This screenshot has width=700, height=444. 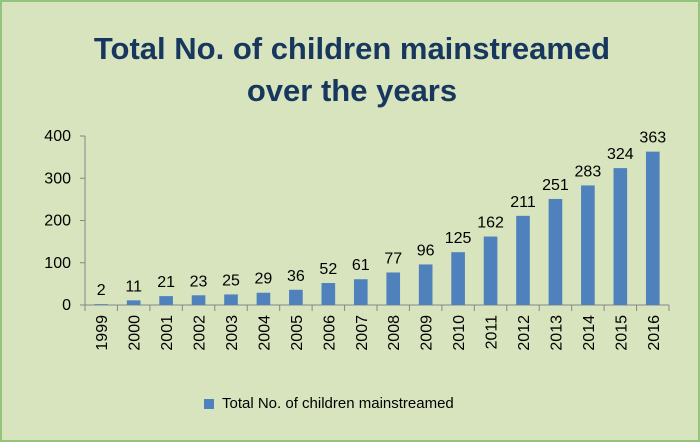 I want to click on chart-title-line-2: over the years, so click(x=352, y=90).